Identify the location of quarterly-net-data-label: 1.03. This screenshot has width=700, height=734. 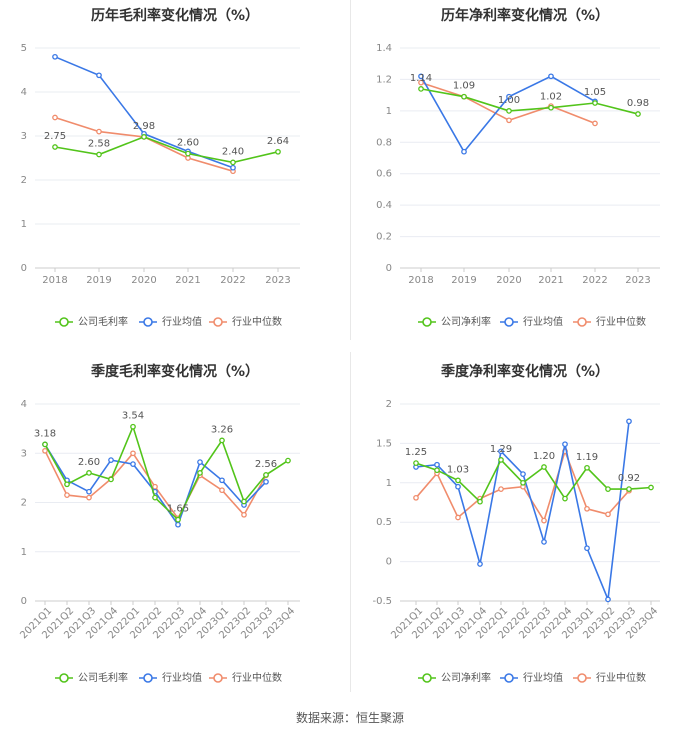
(458, 469).